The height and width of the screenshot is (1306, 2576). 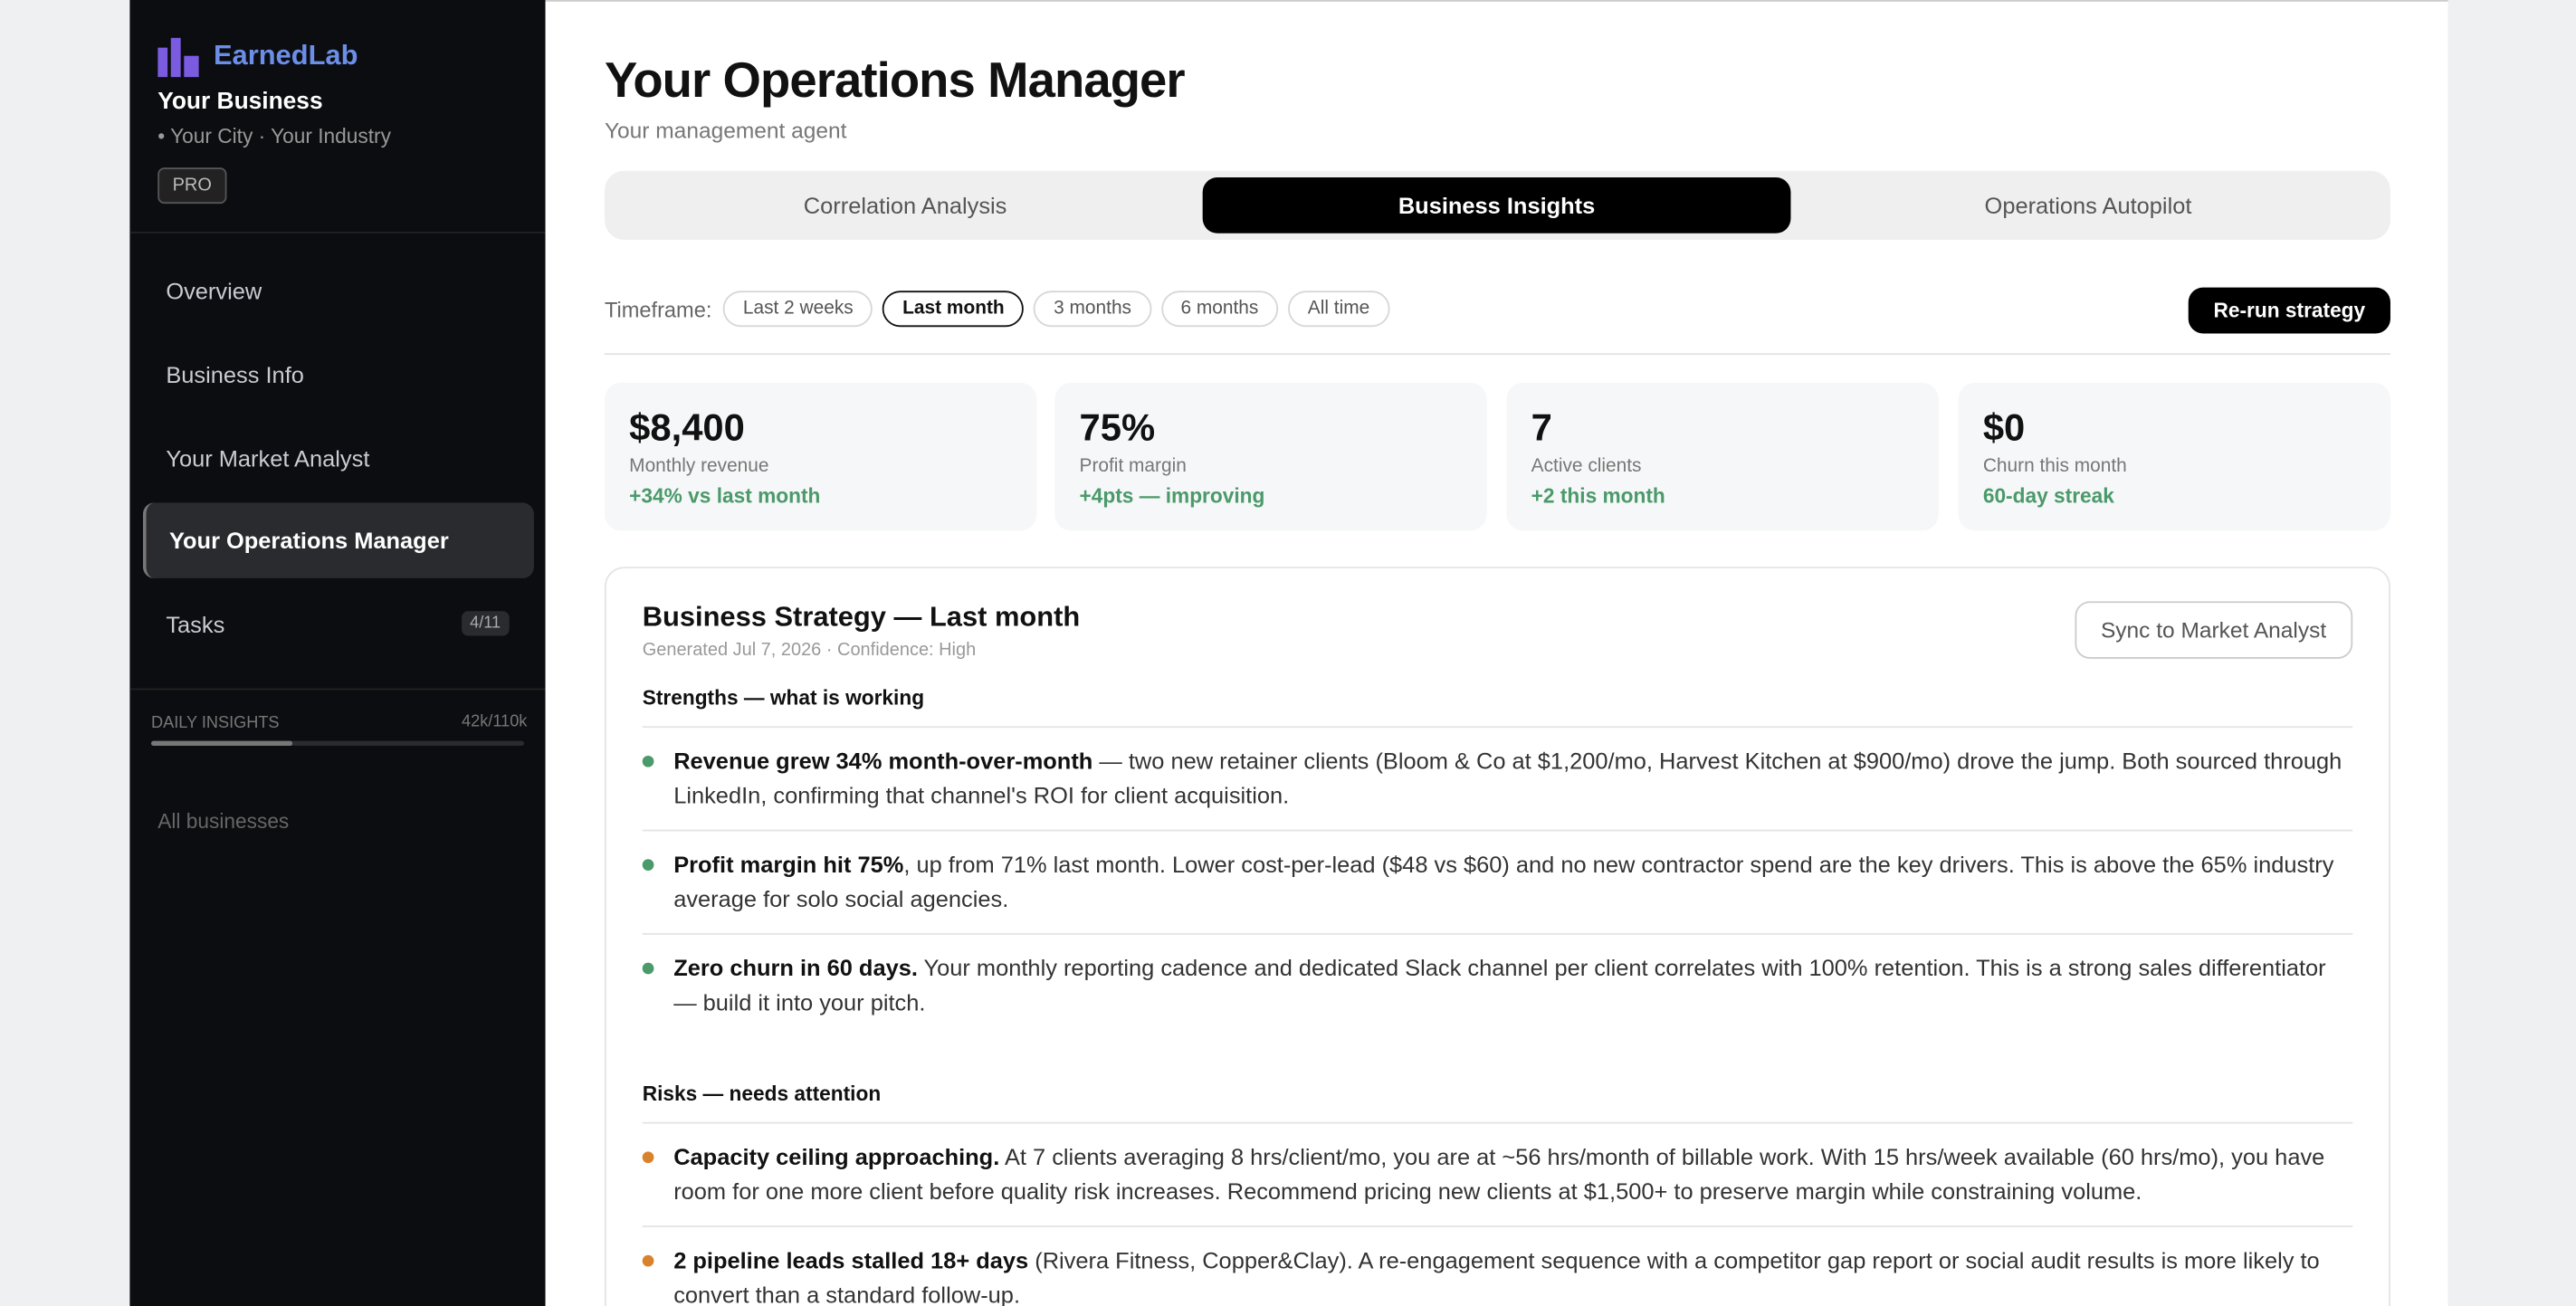 What do you see at coordinates (1497, 695) in the screenshot?
I see `section-heading: Strengths — what is working` at bounding box center [1497, 695].